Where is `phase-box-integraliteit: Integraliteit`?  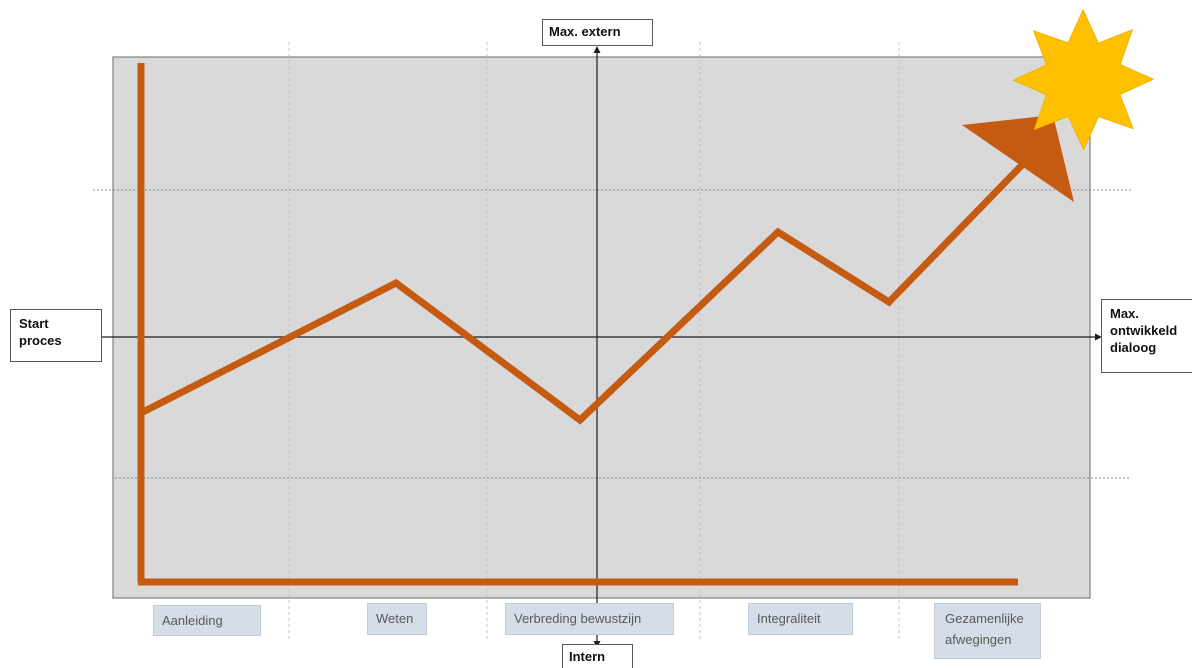 phase-box-integraliteit: Integraliteit is located at coordinates (800, 619).